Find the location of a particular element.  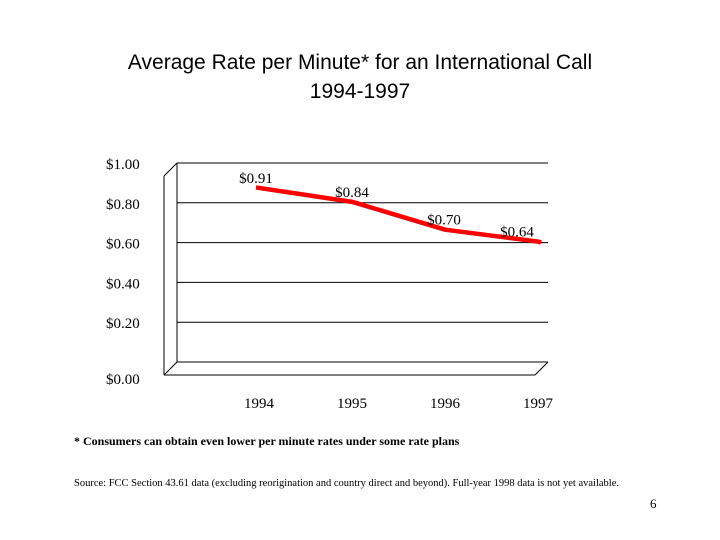

series-line is located at coordinates (398, 215).